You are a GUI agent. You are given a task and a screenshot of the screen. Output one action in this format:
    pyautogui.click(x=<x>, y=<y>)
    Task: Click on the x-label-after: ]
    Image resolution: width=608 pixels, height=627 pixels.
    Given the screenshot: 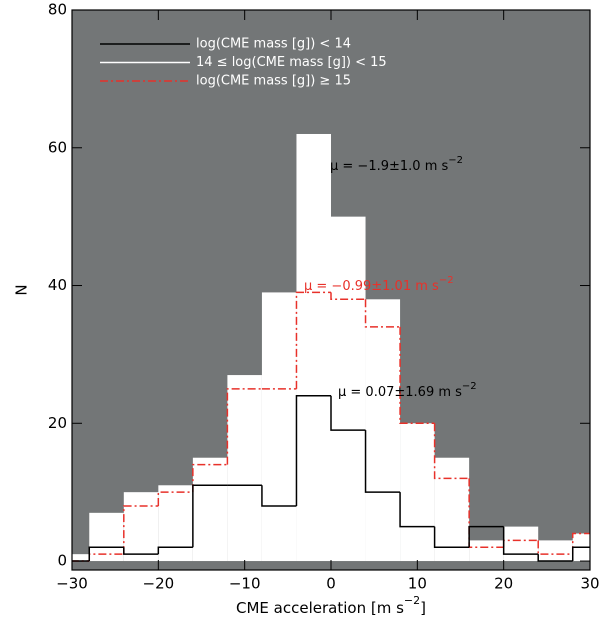 What is the action you would take?
    pyautogui.click(x=423, y=608)
    